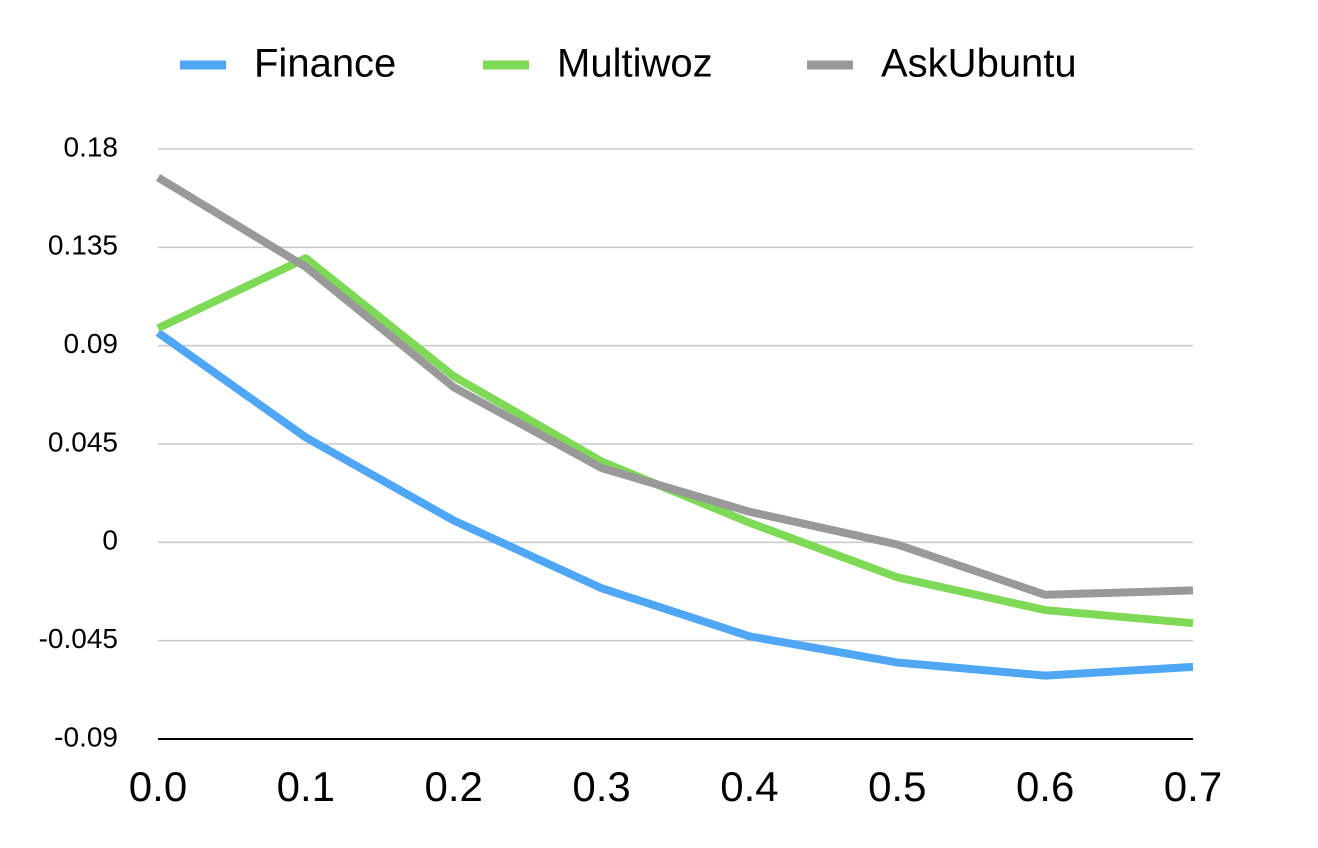 The image size is (1318, 848). I want to click on x-tick-label: 0.4, so click(749, 786).